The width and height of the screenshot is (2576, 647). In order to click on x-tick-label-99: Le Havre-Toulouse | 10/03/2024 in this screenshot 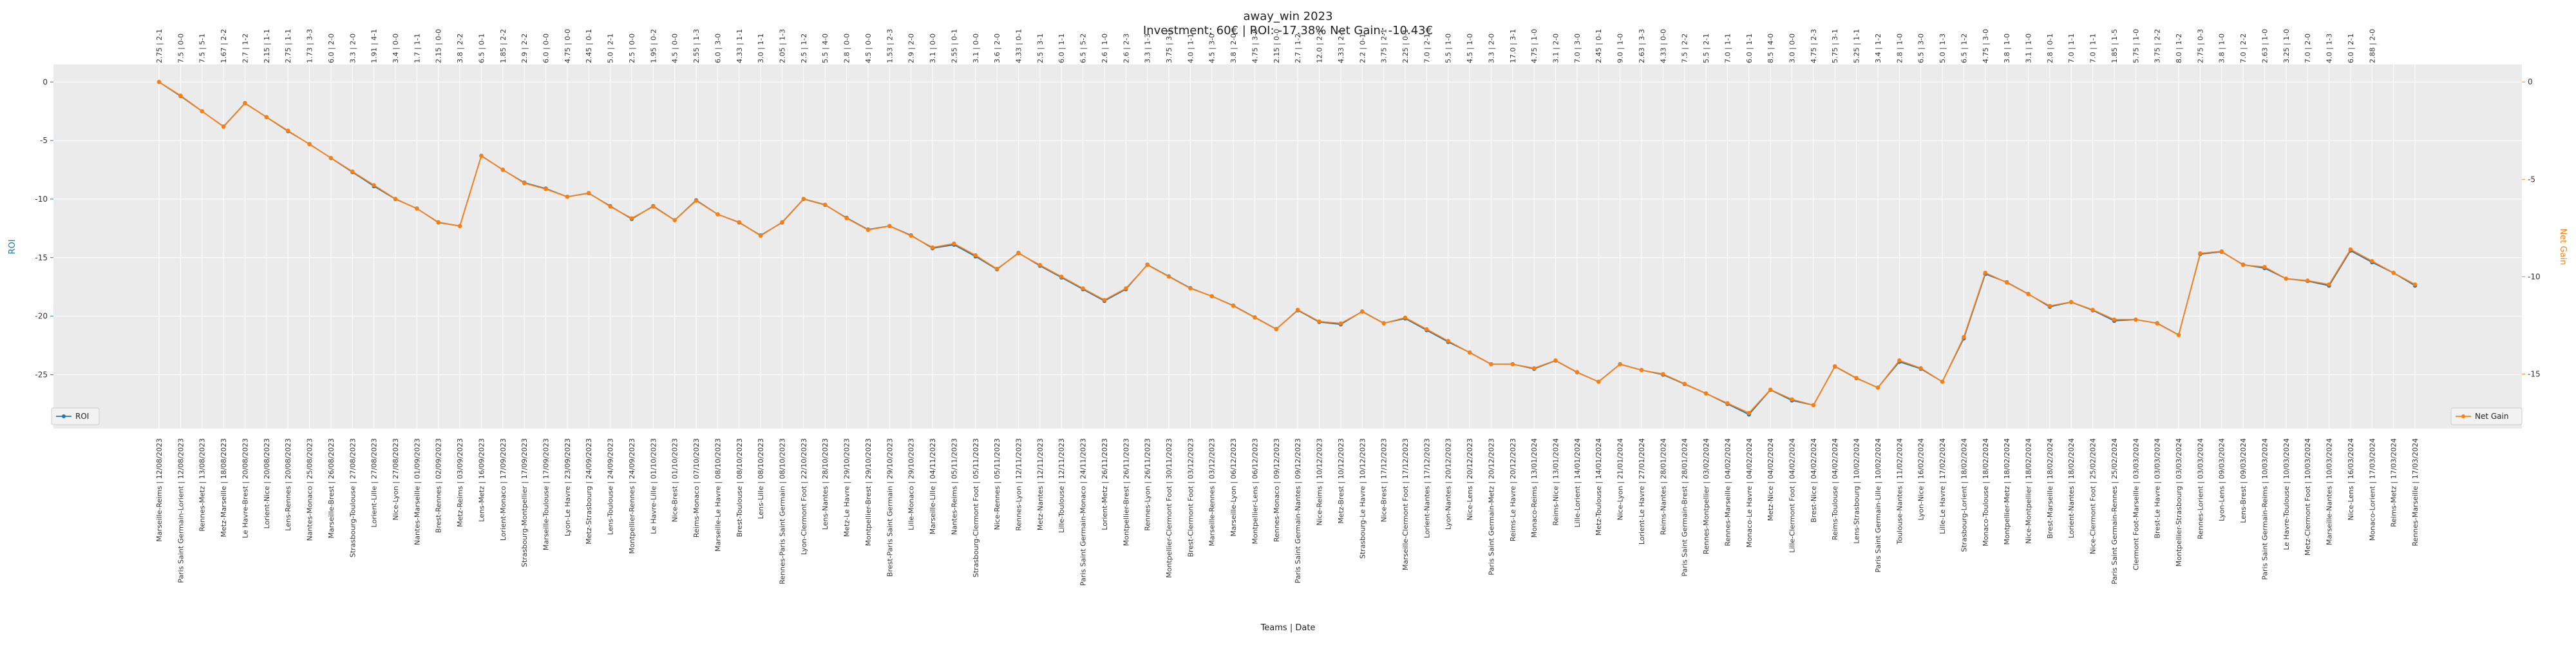, I will do `click(2286, 494)`.